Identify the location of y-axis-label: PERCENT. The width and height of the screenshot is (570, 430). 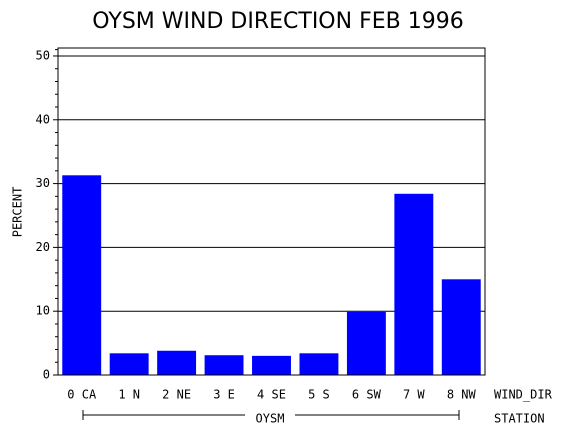
(18, 212).